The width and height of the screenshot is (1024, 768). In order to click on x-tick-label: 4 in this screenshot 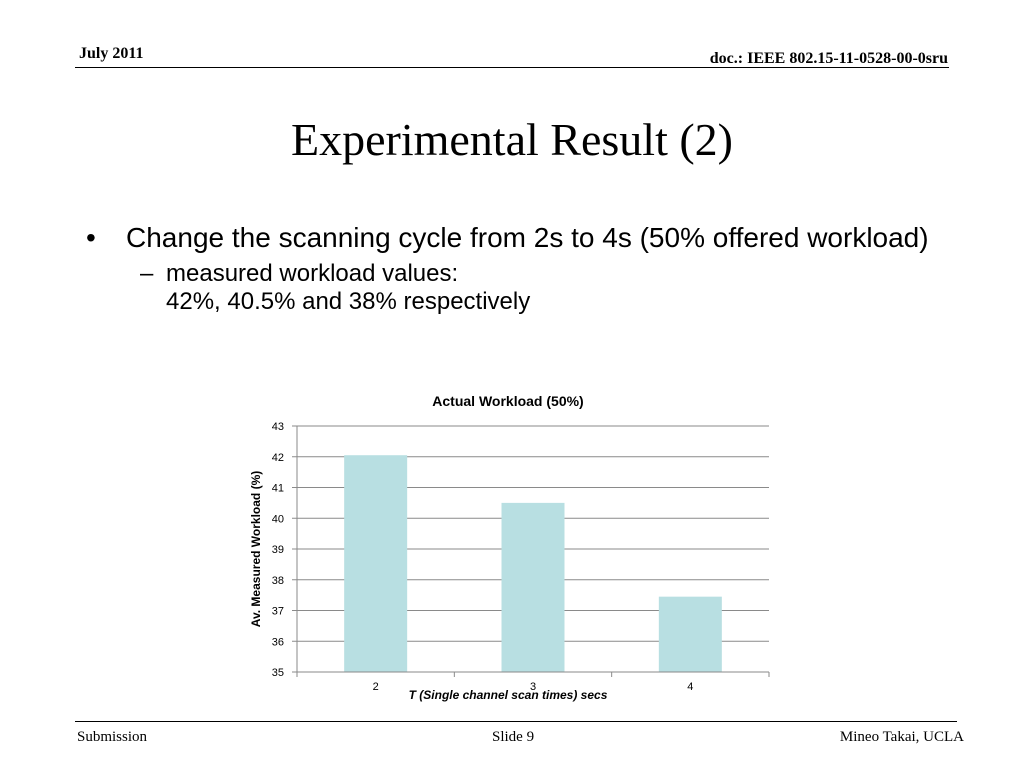, I will do `click(690, 687)`.